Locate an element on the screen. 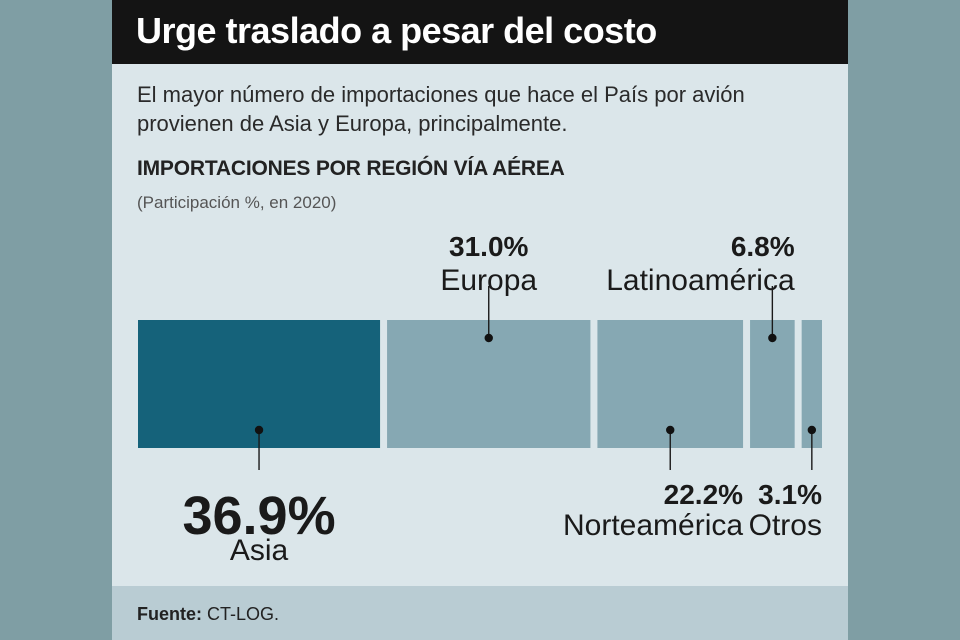  footer: Fuente: CT-LOG. is located at coordinates (480, 613).